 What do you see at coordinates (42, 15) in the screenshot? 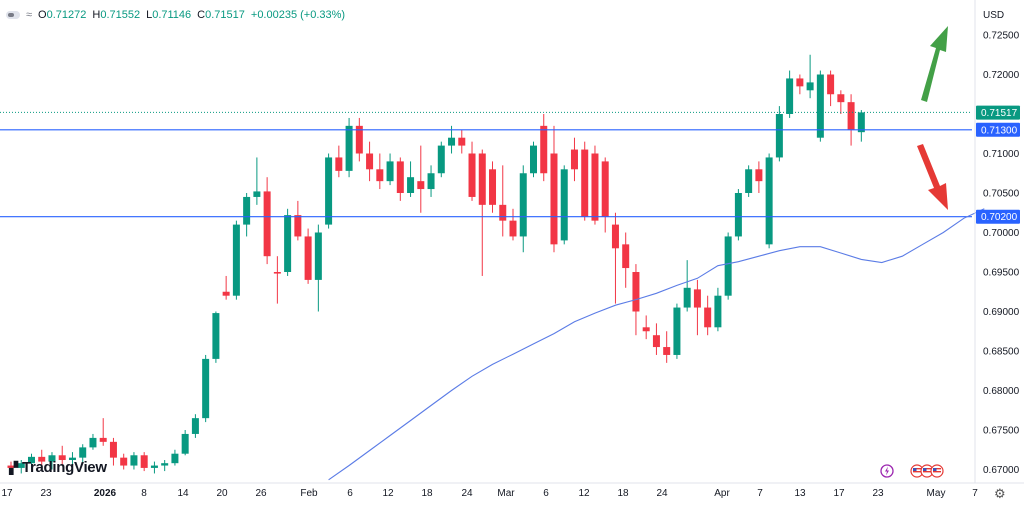
I see `open-label: O` at bounding box center [42, 15].